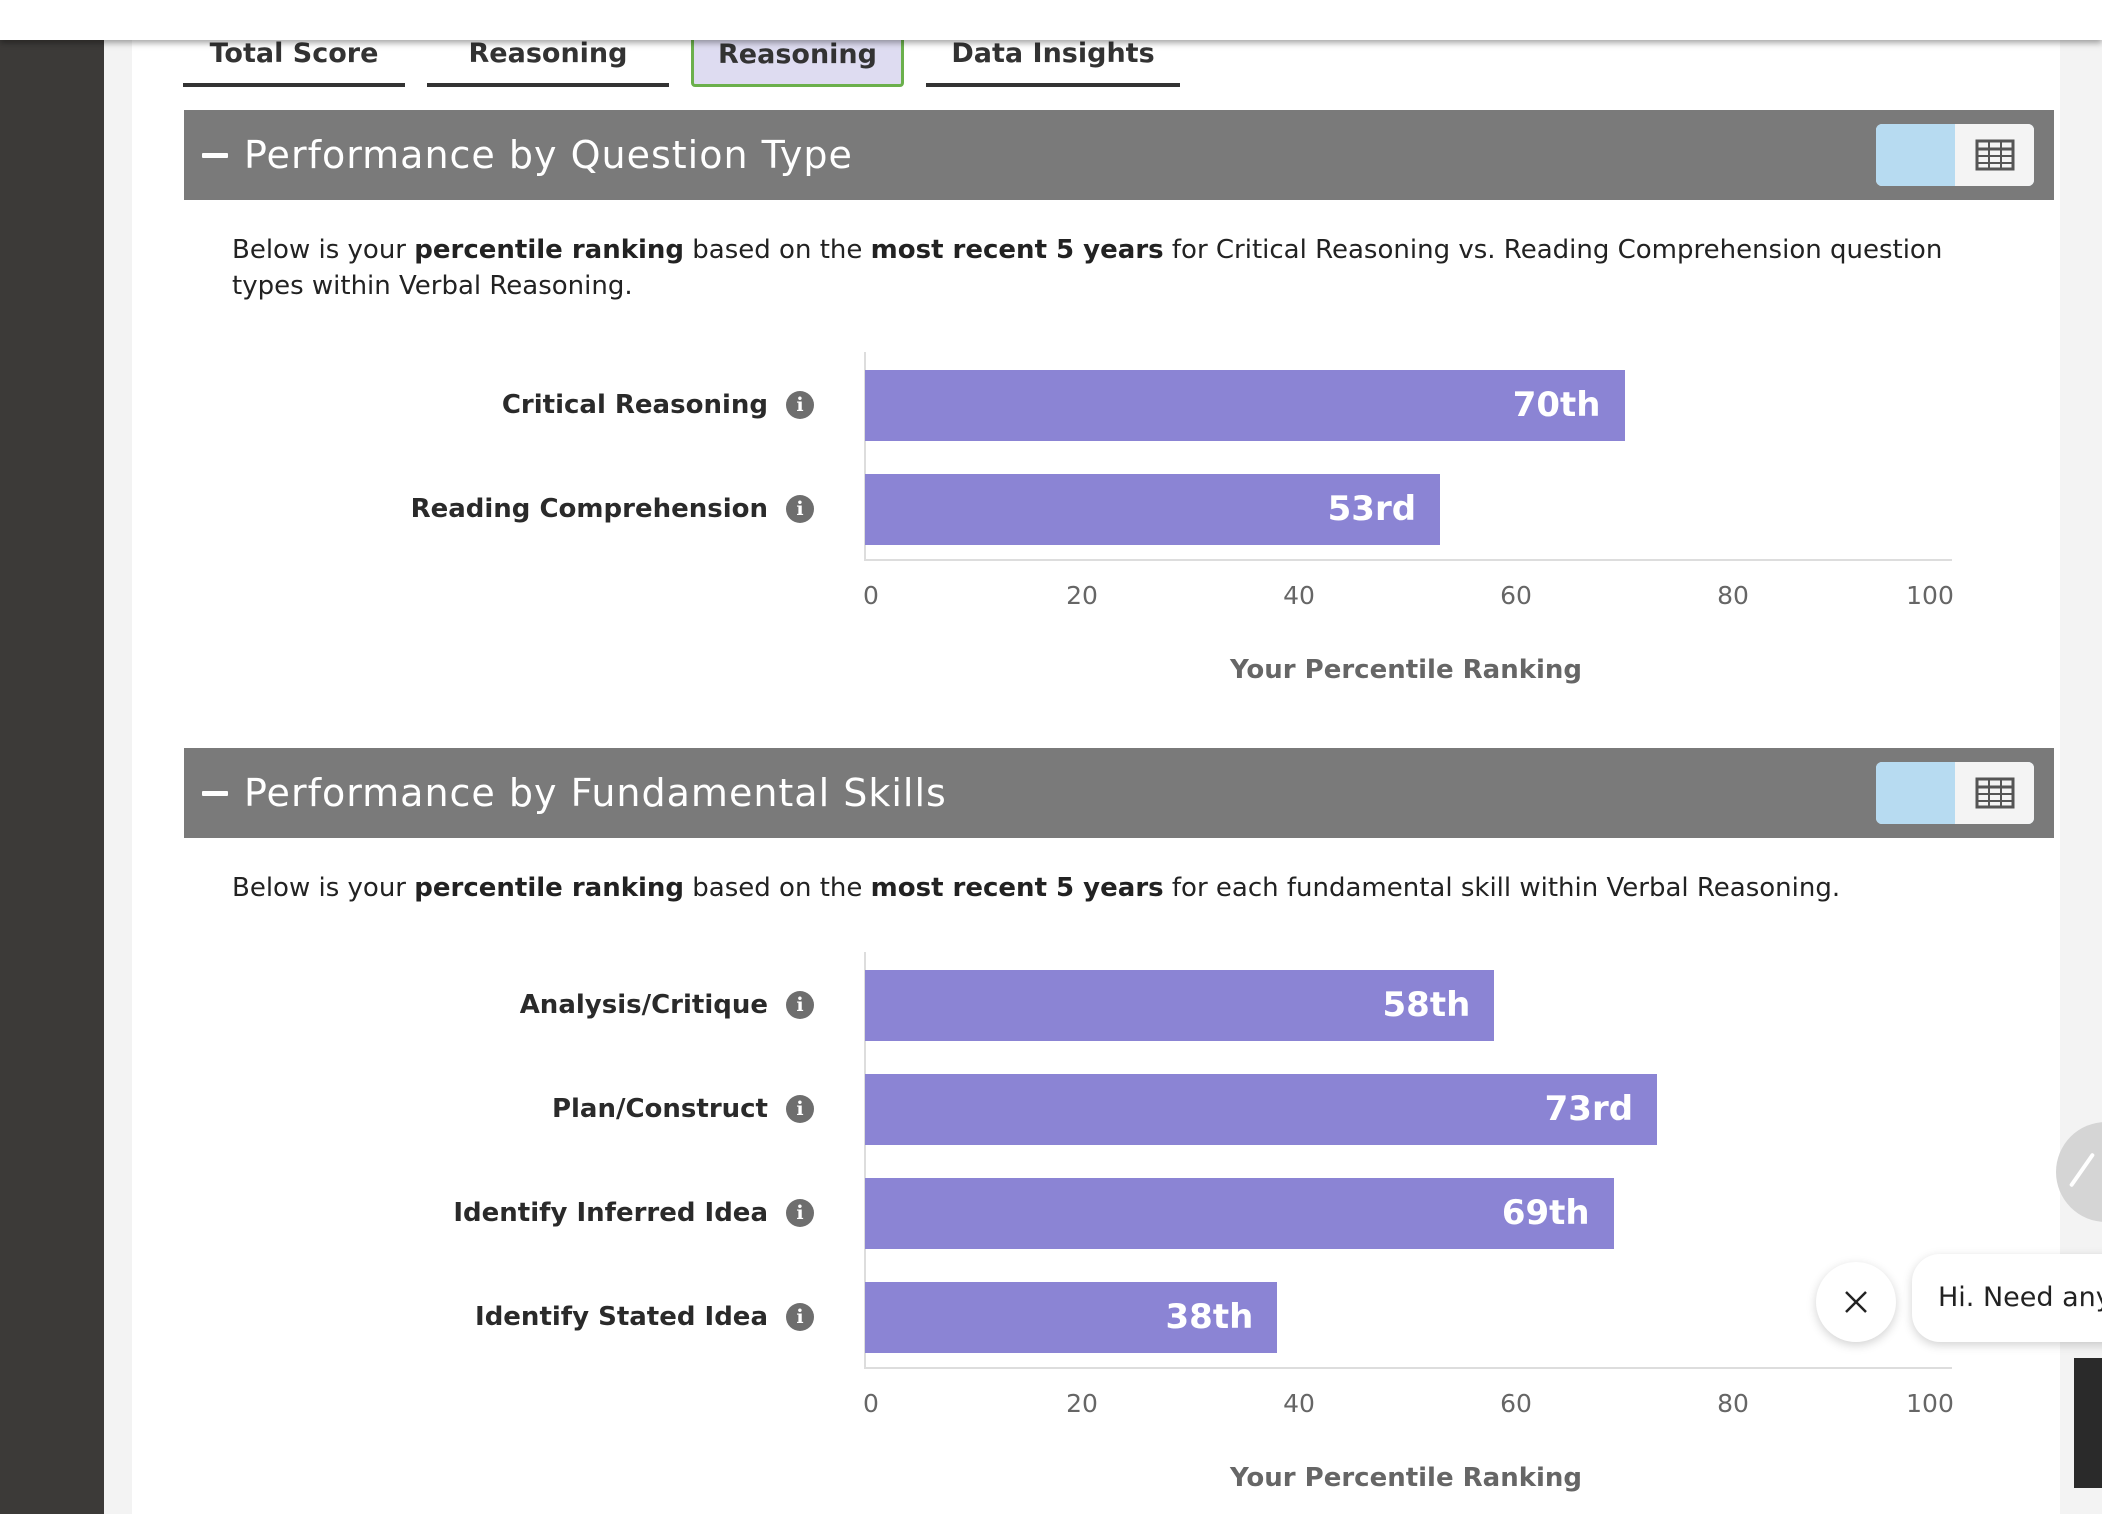 The width and height of the screenshot is (2102, 1514). I want to click on category-label: Identify Stated Idea, so click(621, 1317).